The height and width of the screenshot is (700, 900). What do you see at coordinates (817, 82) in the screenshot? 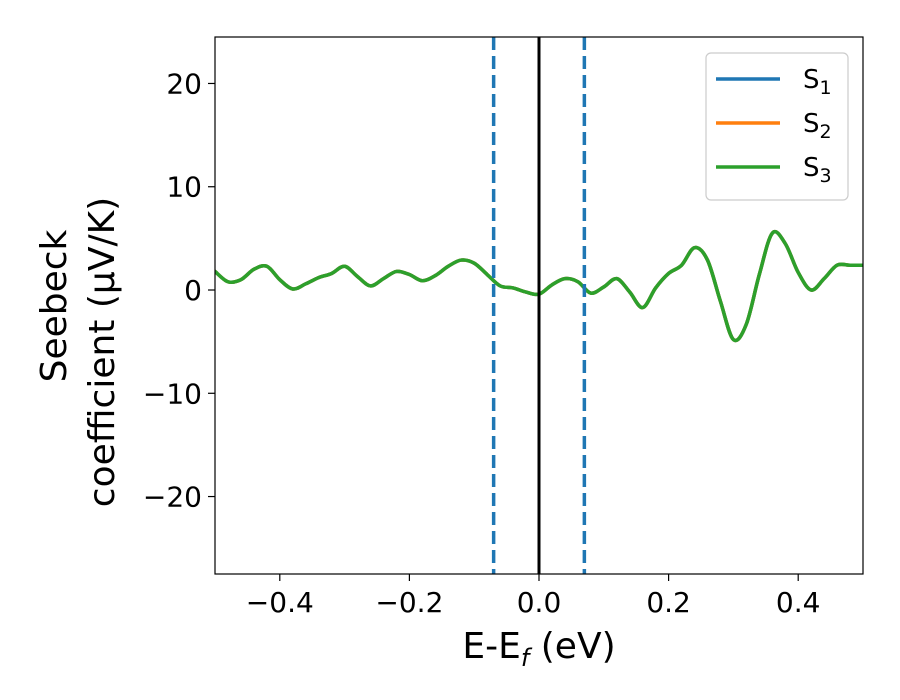
I see `legend-label-s1: S1` at bounding box center [817, 82].